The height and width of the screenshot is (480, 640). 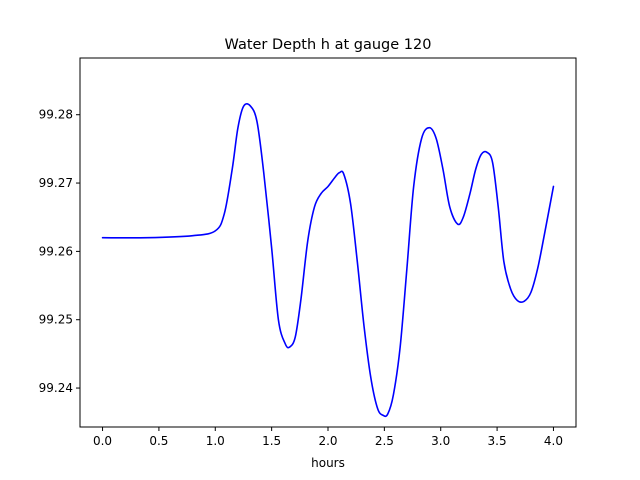 I want to click on x-axis: 0.0 0.5 1.0 1.5 2.0 2.5 3.0 3.5 4.0, so click(x=328, y=437).